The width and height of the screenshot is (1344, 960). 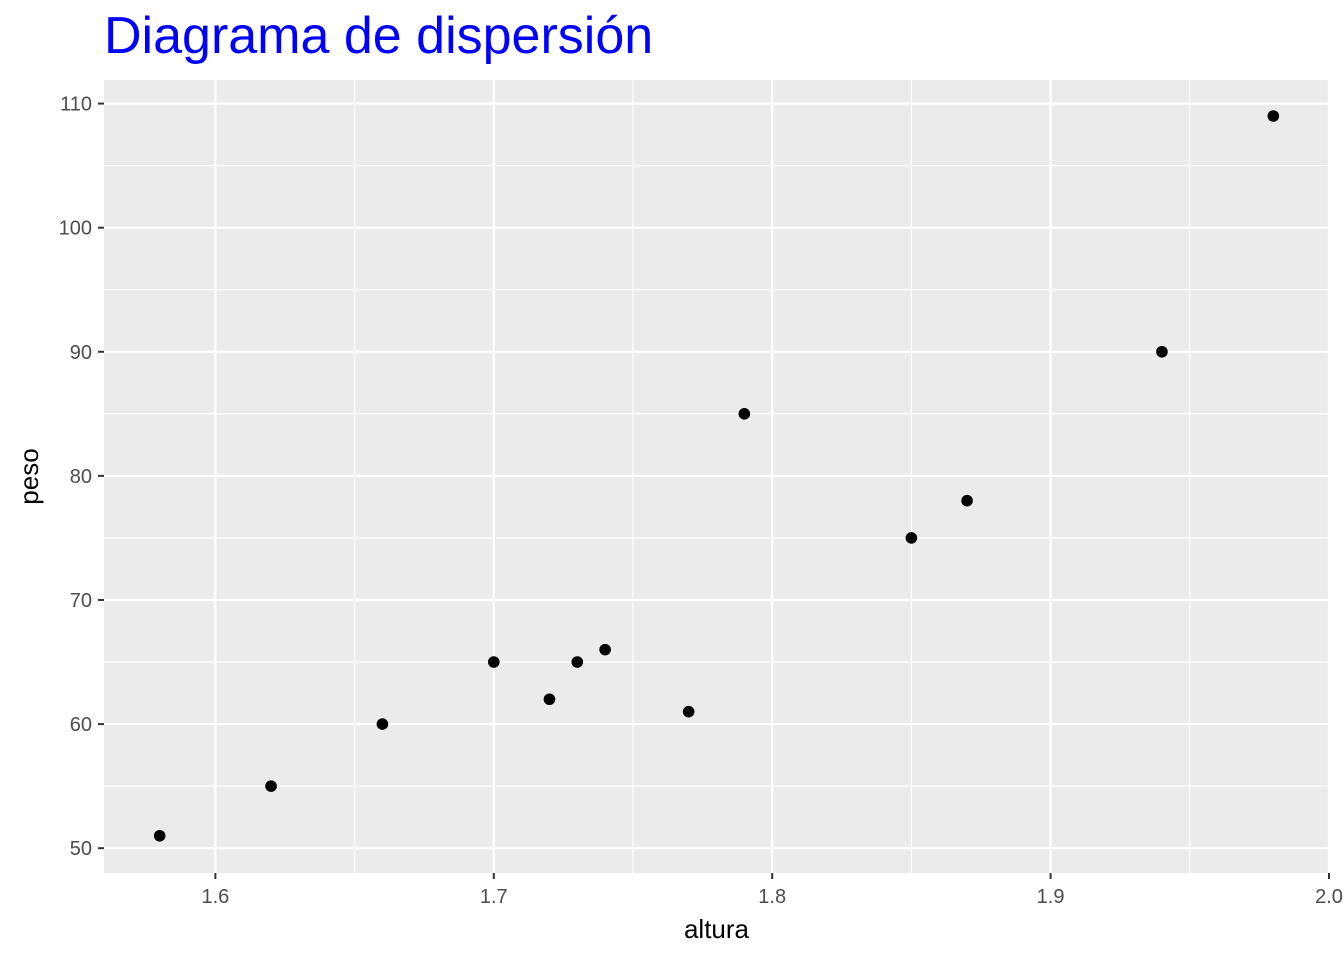 I want to click on y-axis-title: peso, so click(x=29, y=476).